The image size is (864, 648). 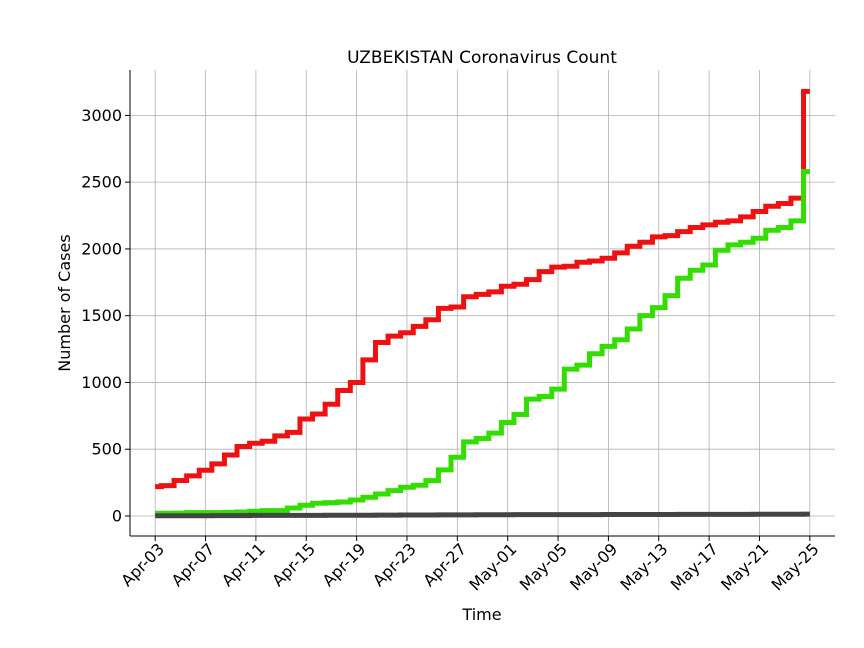 I want to click on x-tick-label: May-13, so click(x=643, y=566).